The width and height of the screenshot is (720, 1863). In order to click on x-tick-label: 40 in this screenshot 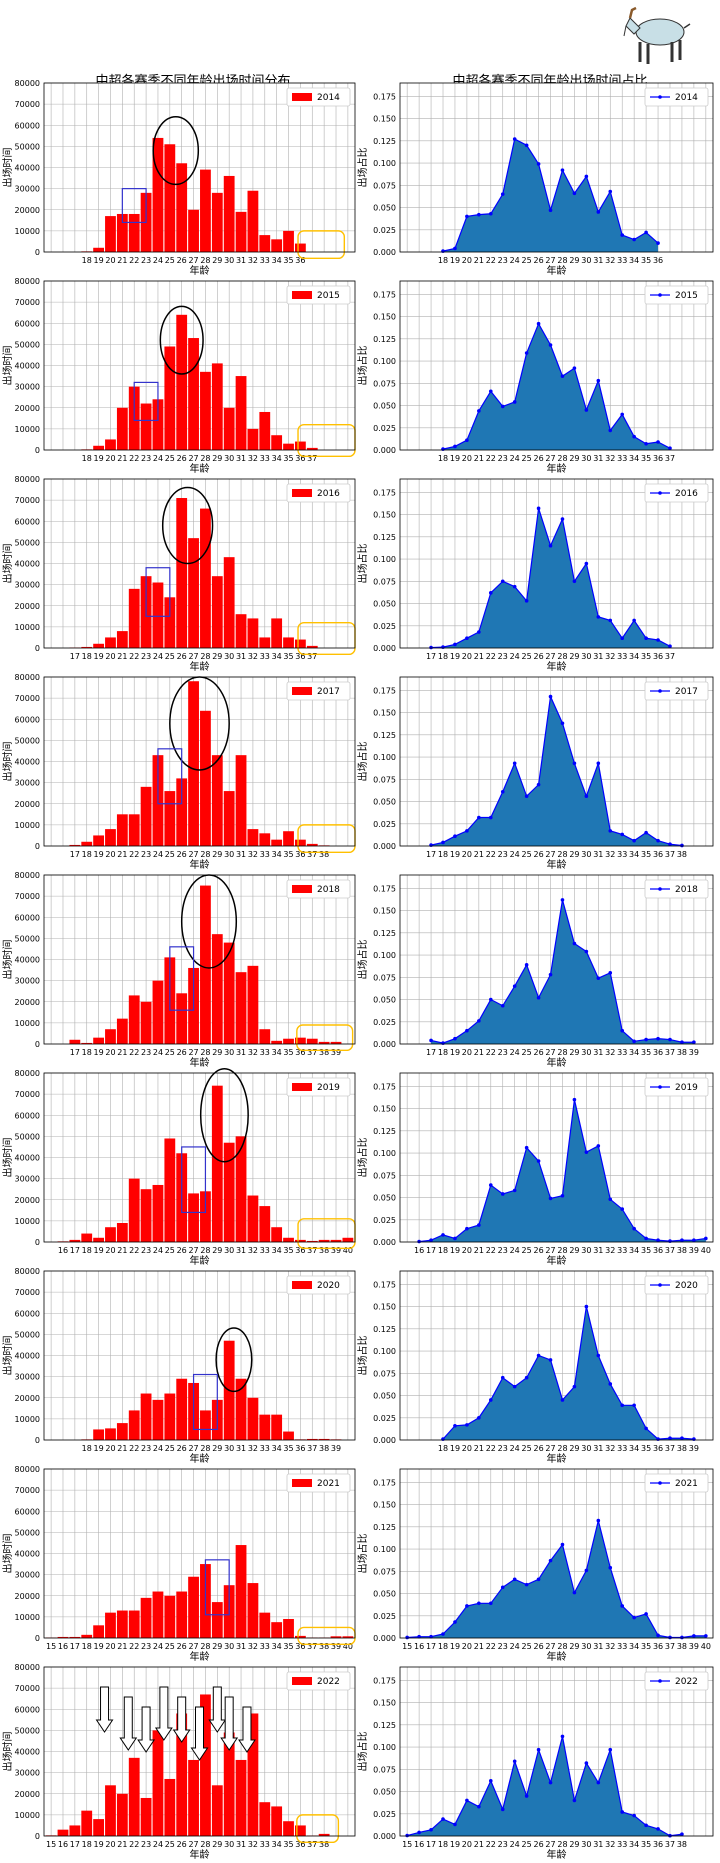, I will do `click(706, 1250)`.